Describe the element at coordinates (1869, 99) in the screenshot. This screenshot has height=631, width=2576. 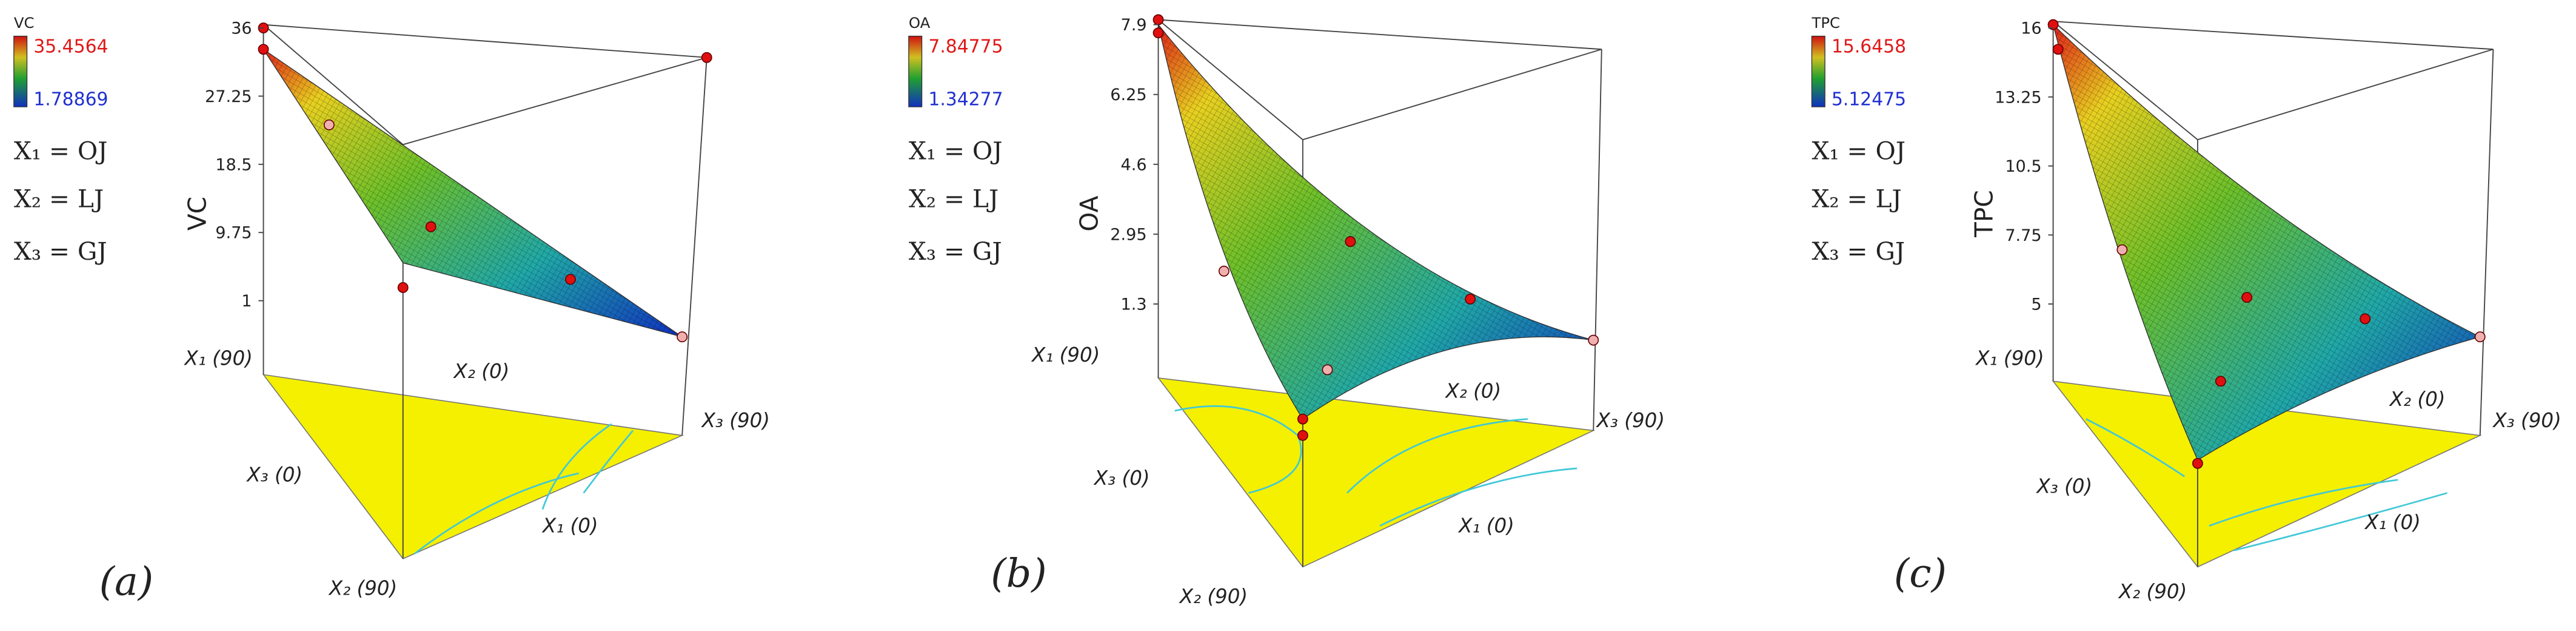
I see `legend-min: 5.12475` at that location.